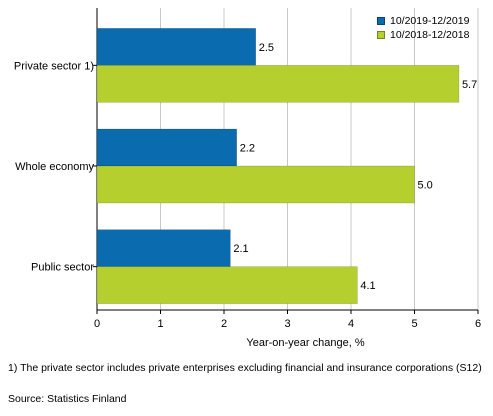  I want to click on data-label-s2-0: 5.7, so click(469, 85).